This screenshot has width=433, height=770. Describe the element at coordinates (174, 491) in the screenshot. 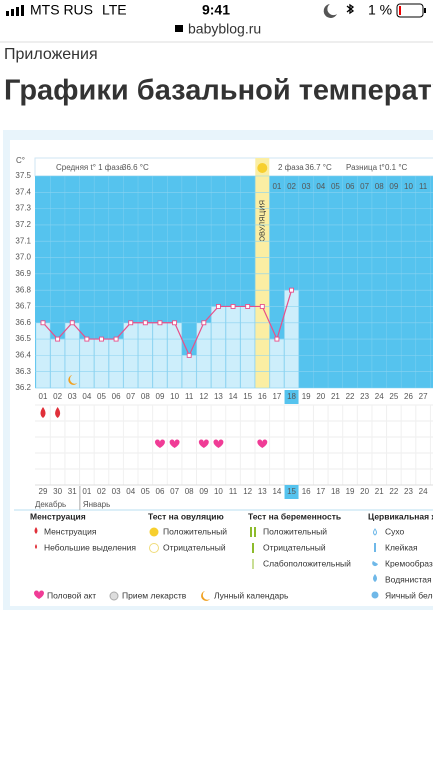

I see `date-label: 07` at that location.